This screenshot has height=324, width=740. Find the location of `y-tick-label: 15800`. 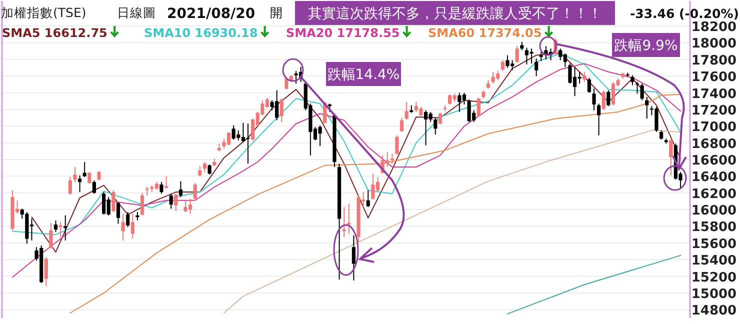

y-tick-label: 15800 is located at coordinates (714, 228).